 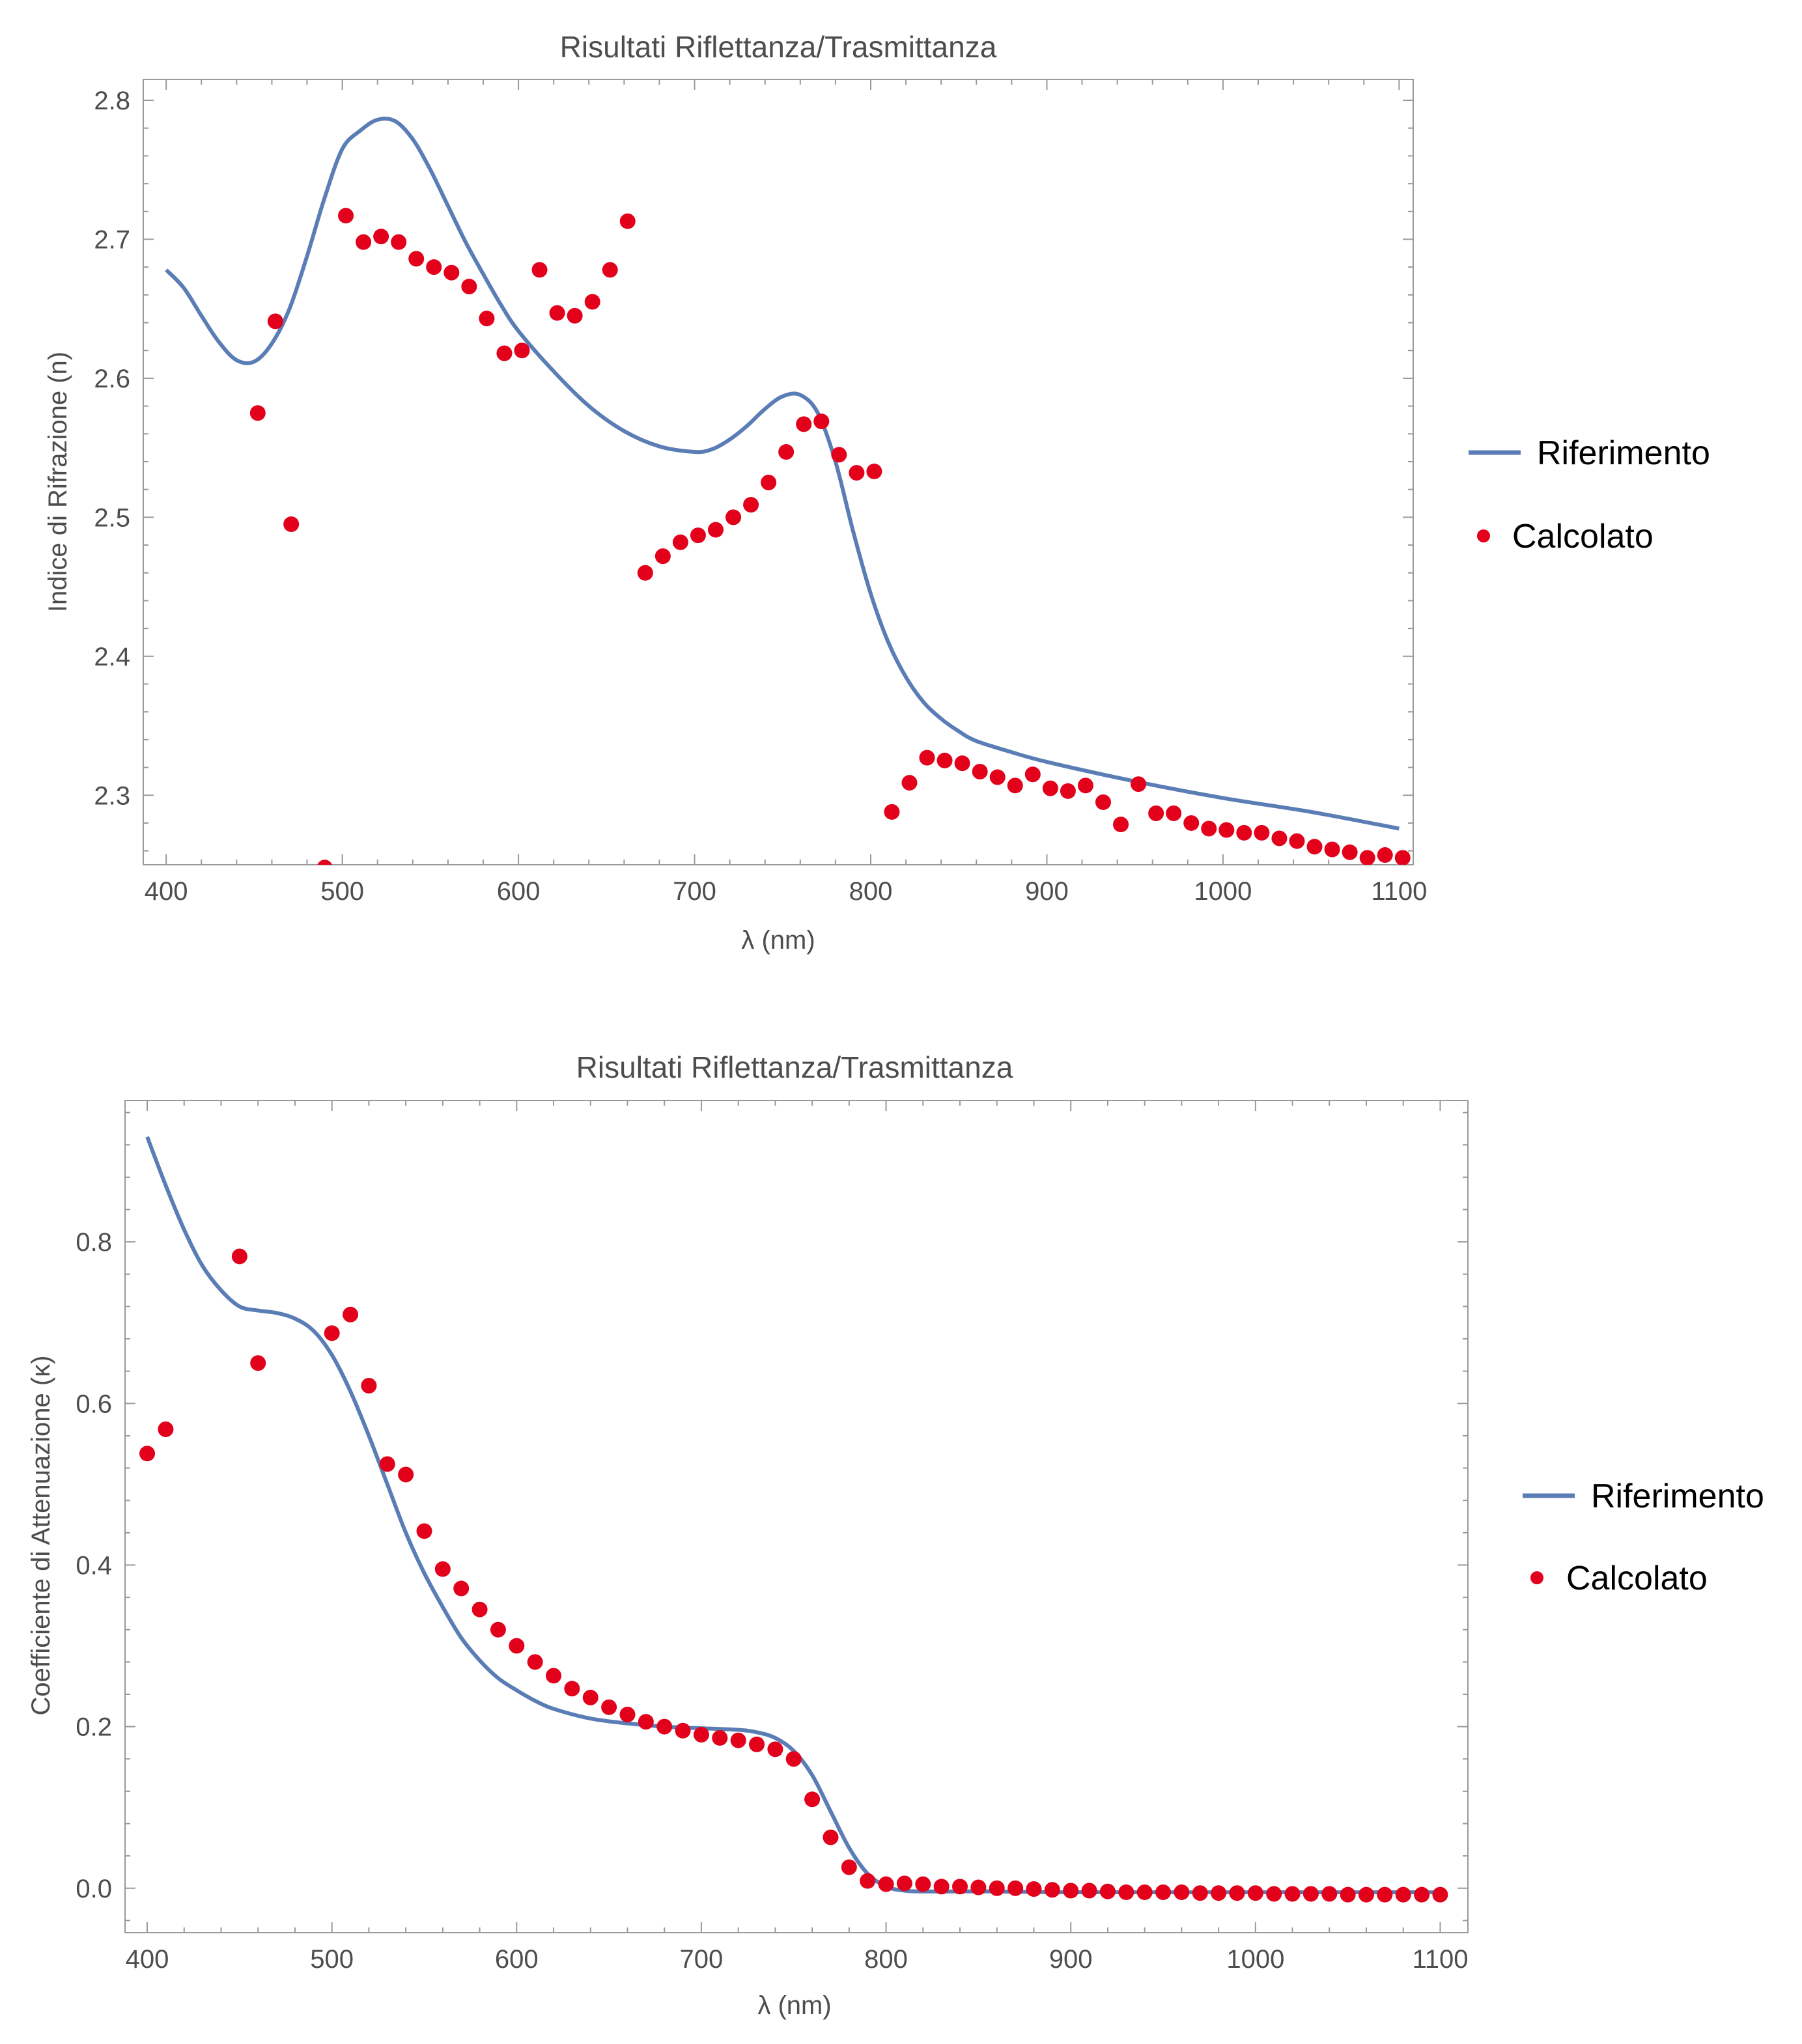 What do you see at coordinates (871, 892) in the screenshot?
I see `chart-1-x-tick-label: 800` at bounding box center [871, 892].